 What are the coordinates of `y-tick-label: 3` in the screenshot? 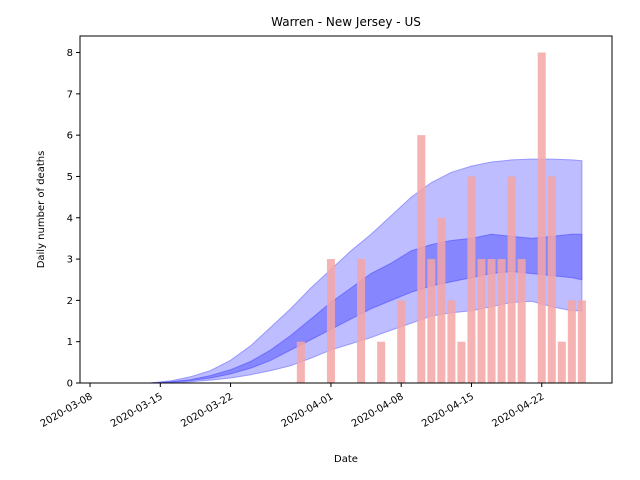 It's located at (70, 260).